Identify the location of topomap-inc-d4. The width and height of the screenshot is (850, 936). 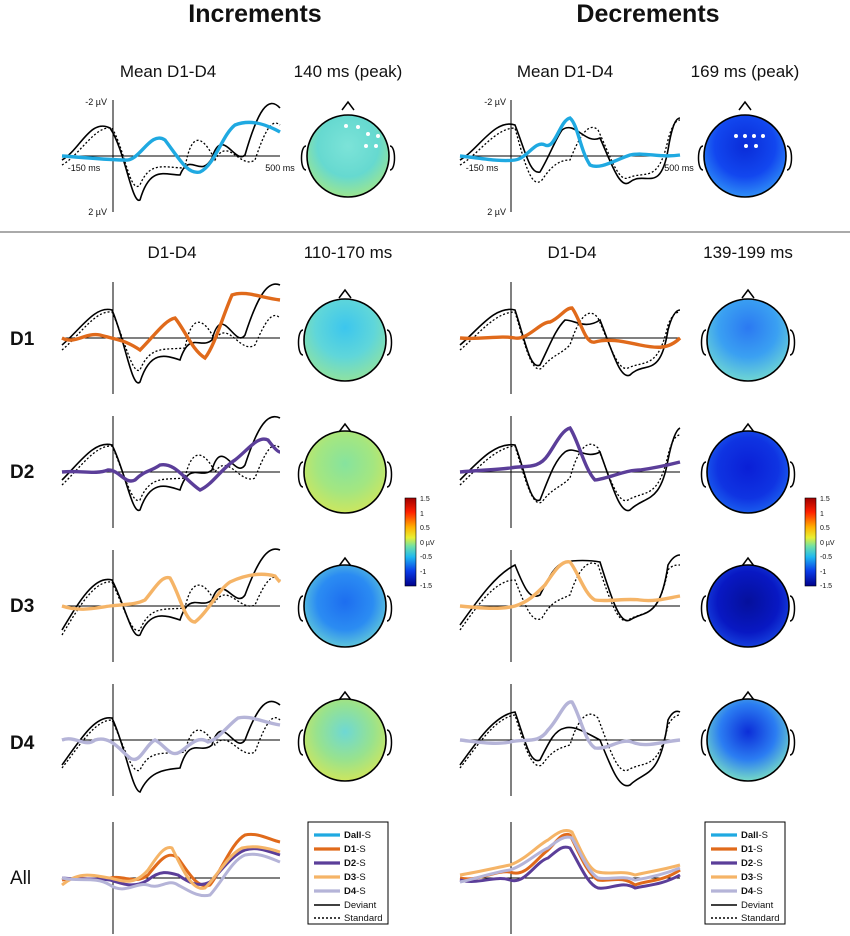
(345, 736).